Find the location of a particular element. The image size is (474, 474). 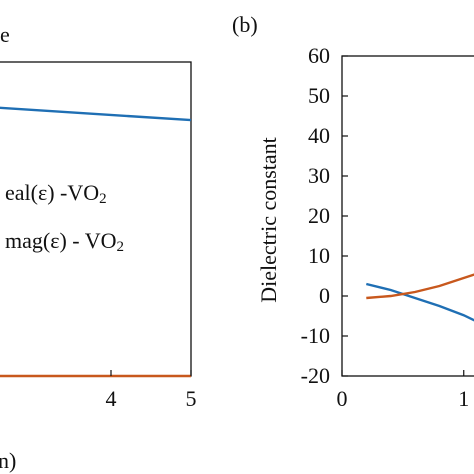

panel-b-y-tick-label-4: 20 is located at coordinates (319, 215).